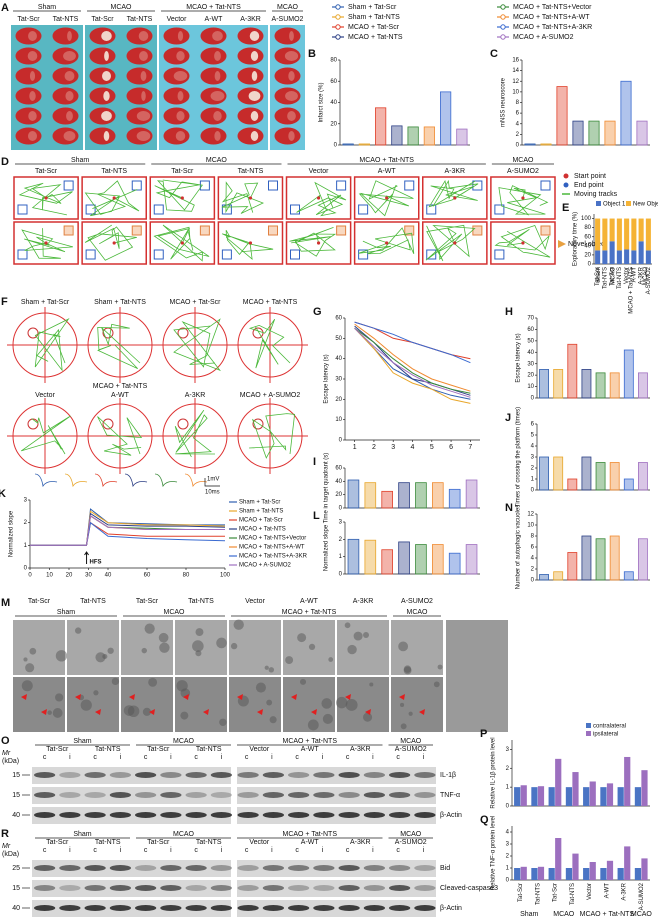 The width and height of the screenshot is (658, 921). What do you see at coordinates (605, 735) in the screenshot?
I see `legend-label: ipsilateral` at bounding box center [605, 735].